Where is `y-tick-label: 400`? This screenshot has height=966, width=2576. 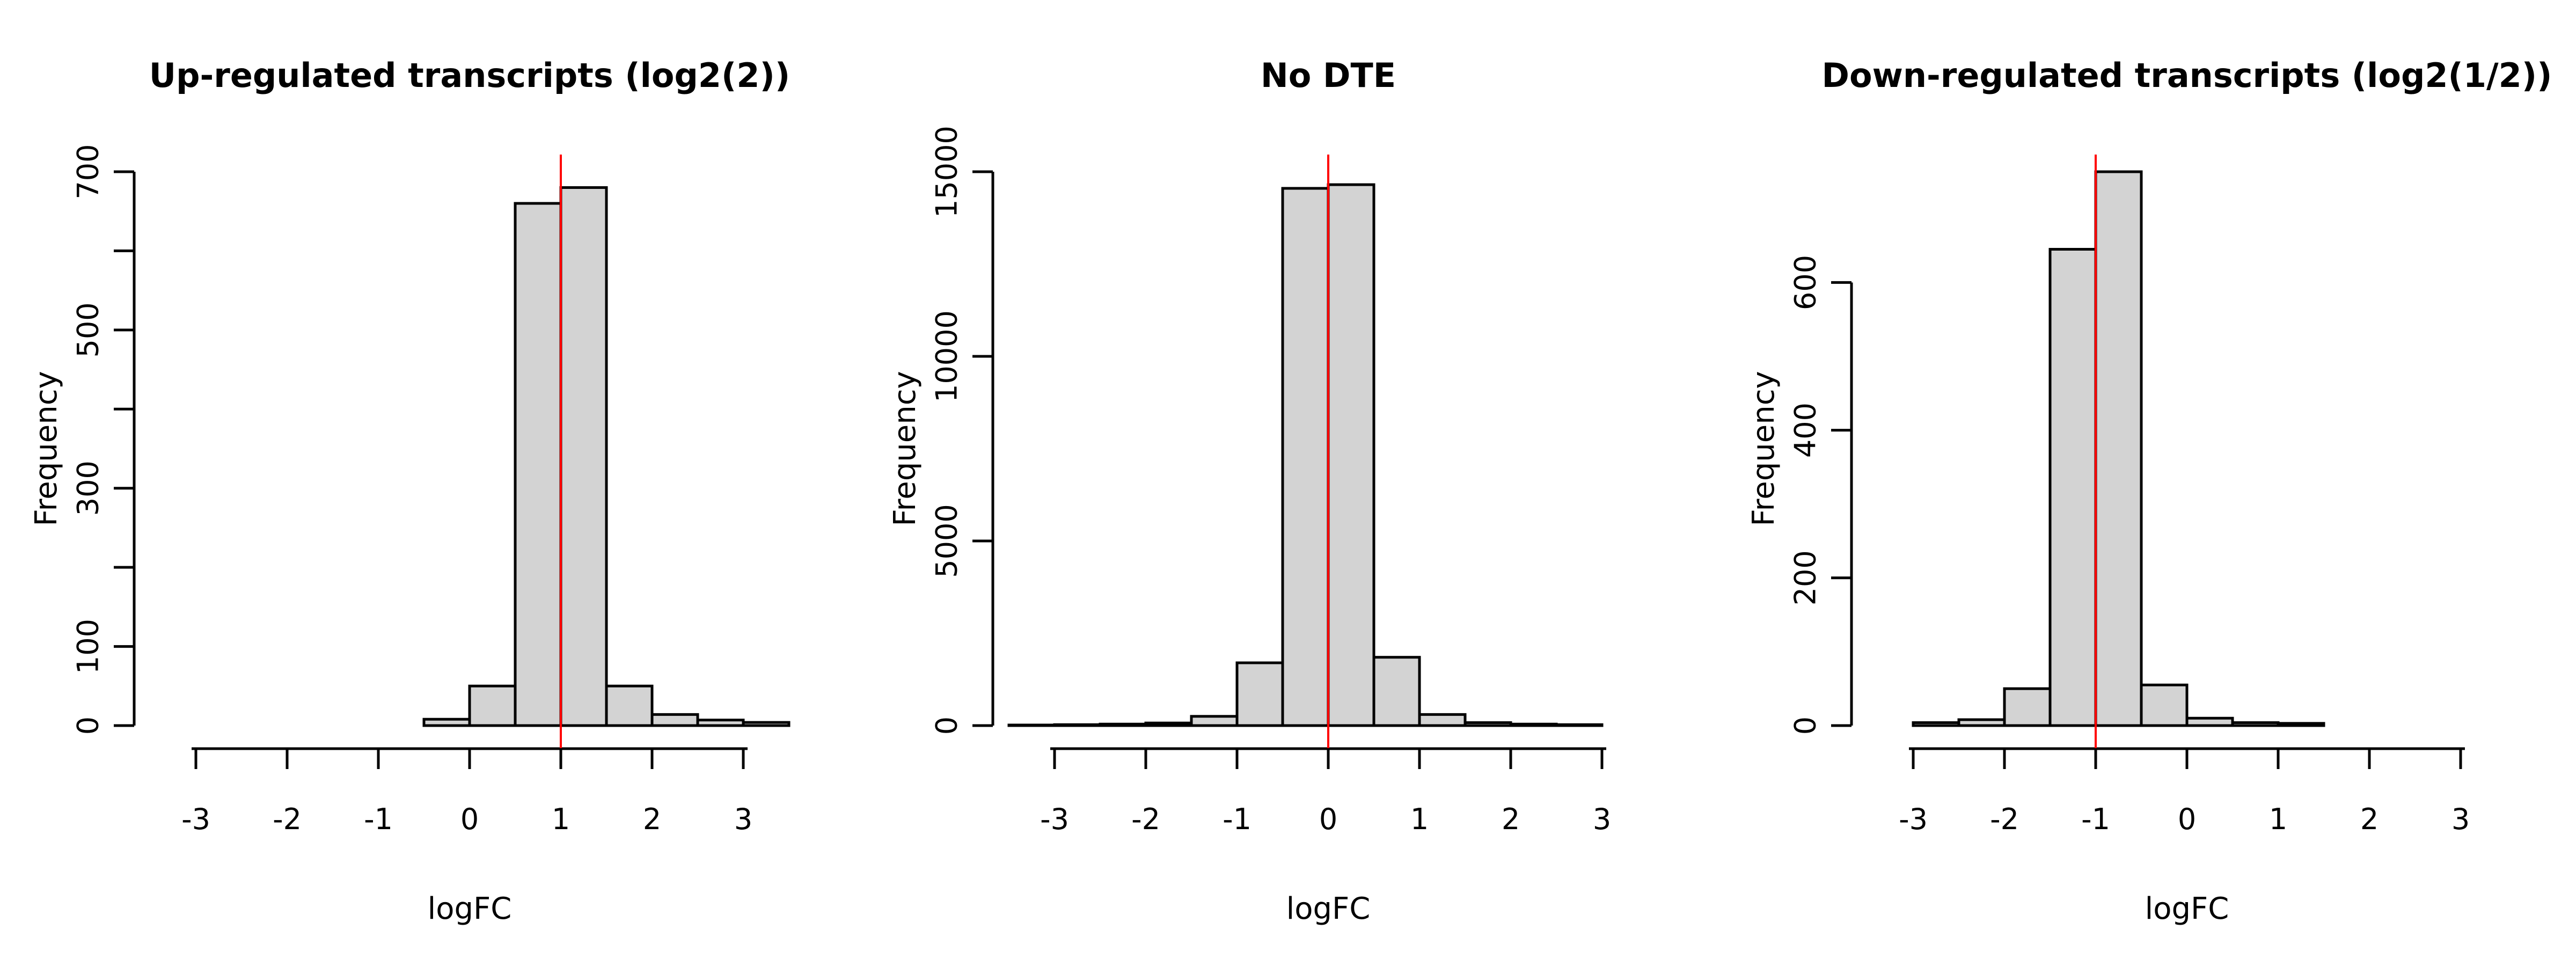 y-tick-label: 400 is located at coordinates (1806, 430).